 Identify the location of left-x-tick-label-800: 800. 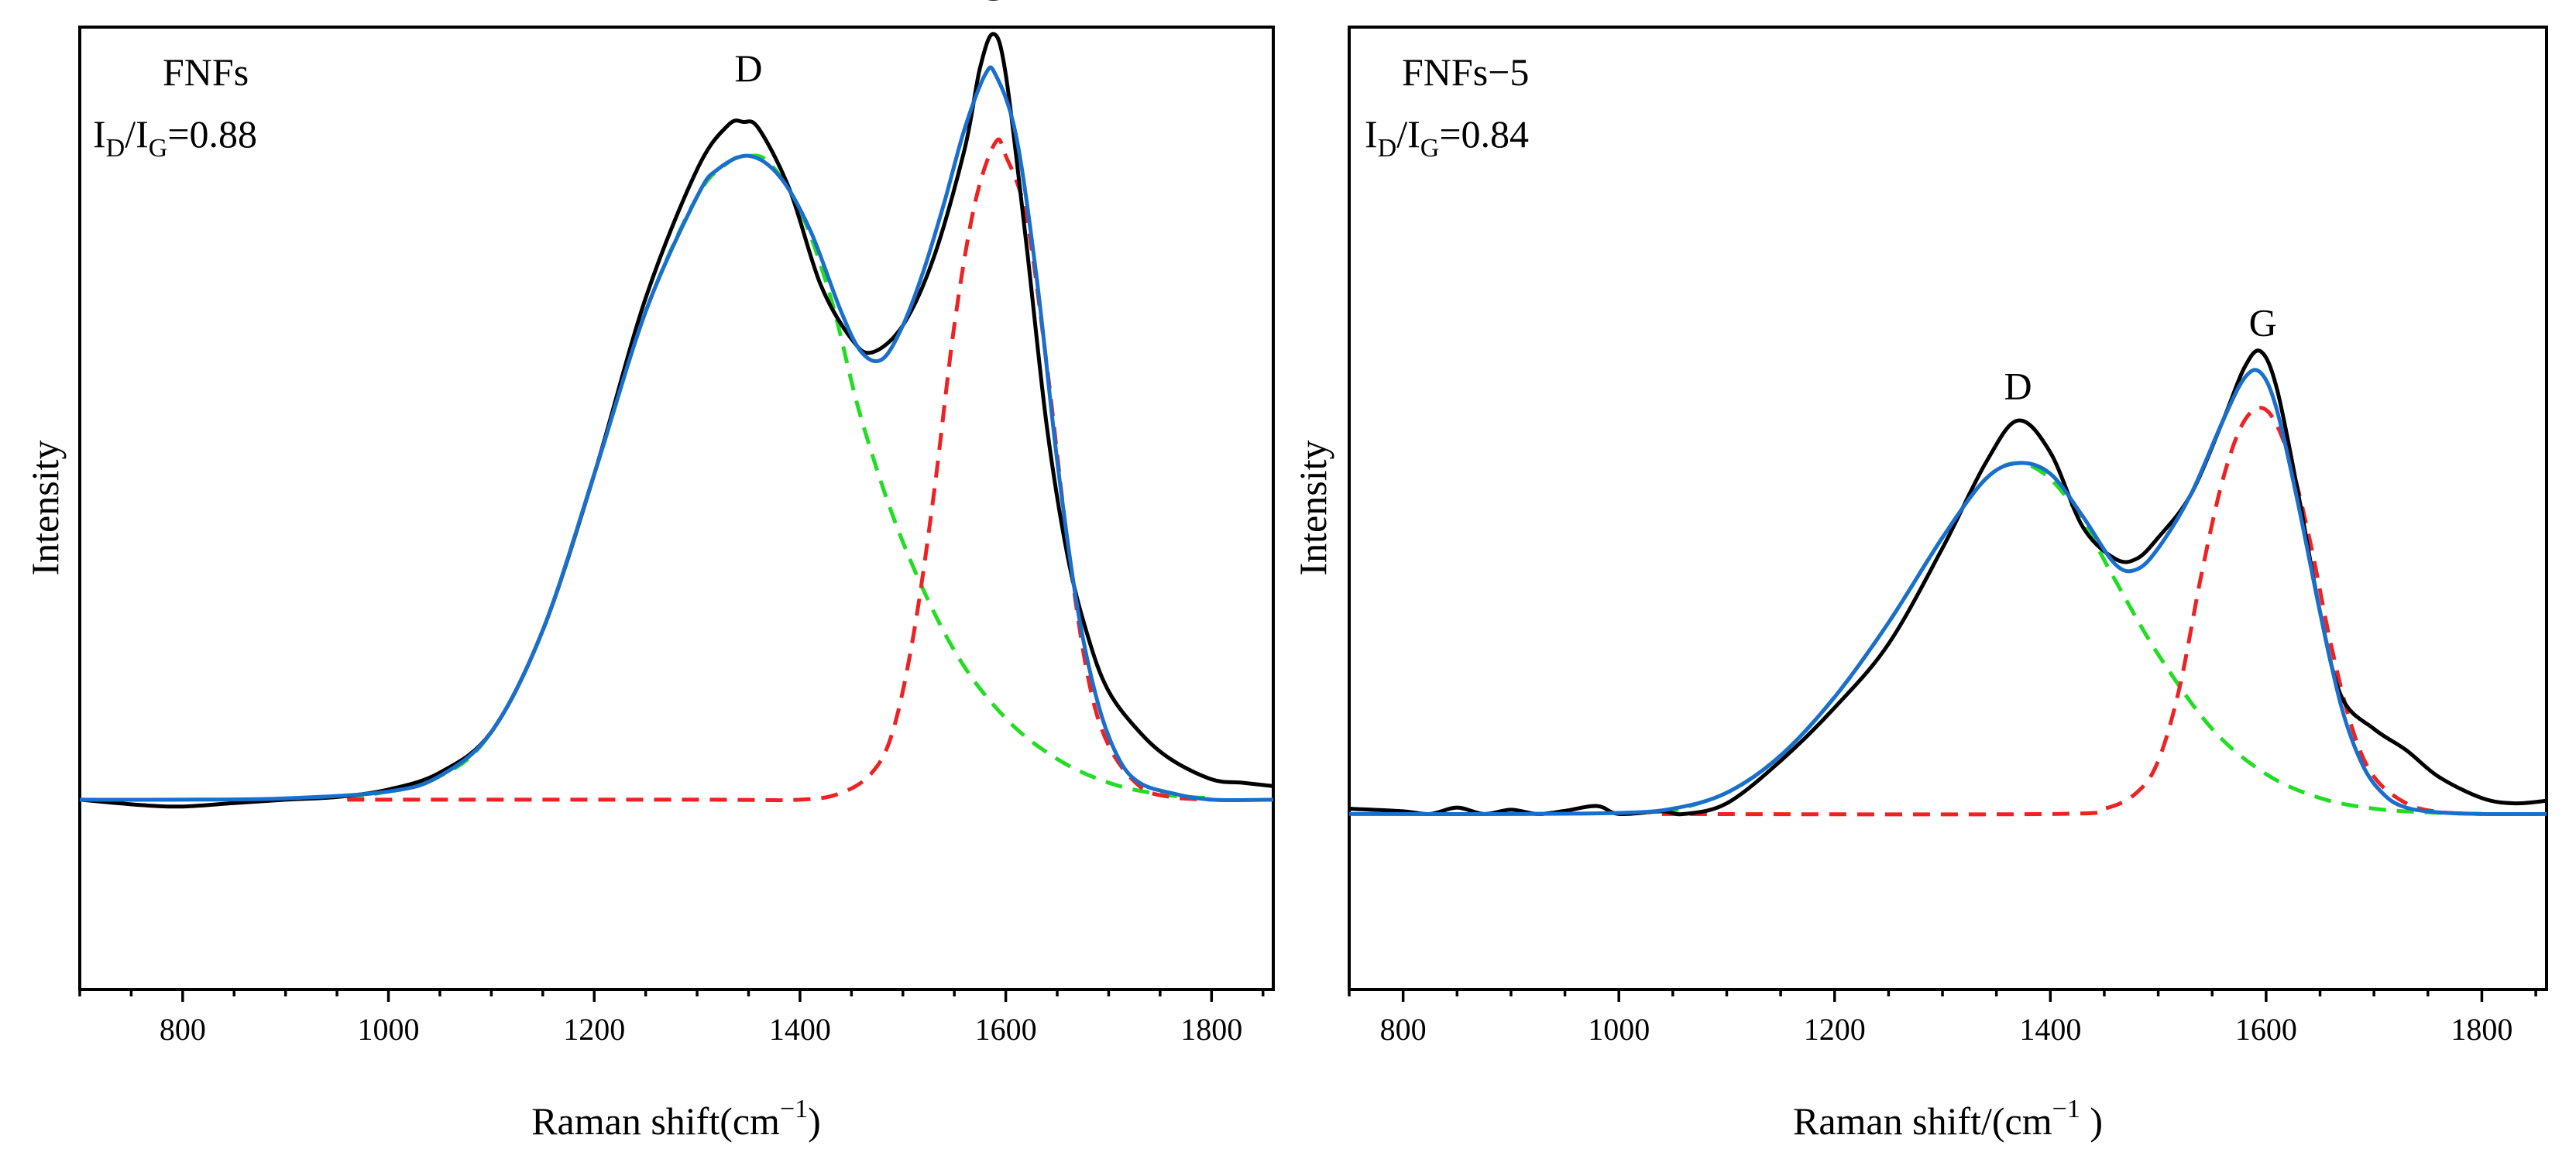
(183, 1029).